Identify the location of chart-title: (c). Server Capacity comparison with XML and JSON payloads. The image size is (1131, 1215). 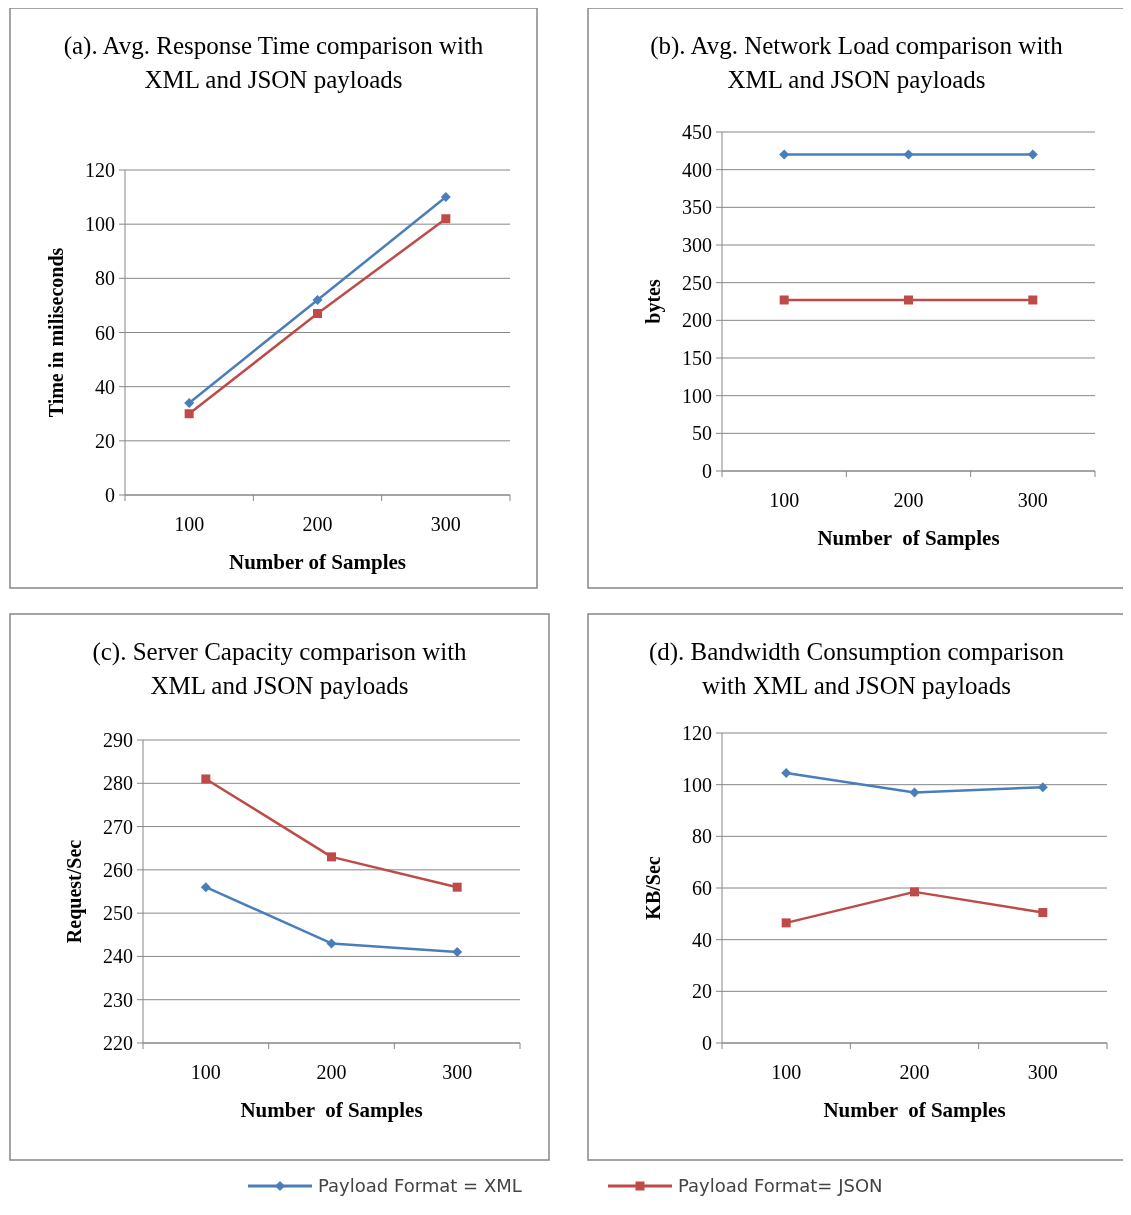
(280, 668).